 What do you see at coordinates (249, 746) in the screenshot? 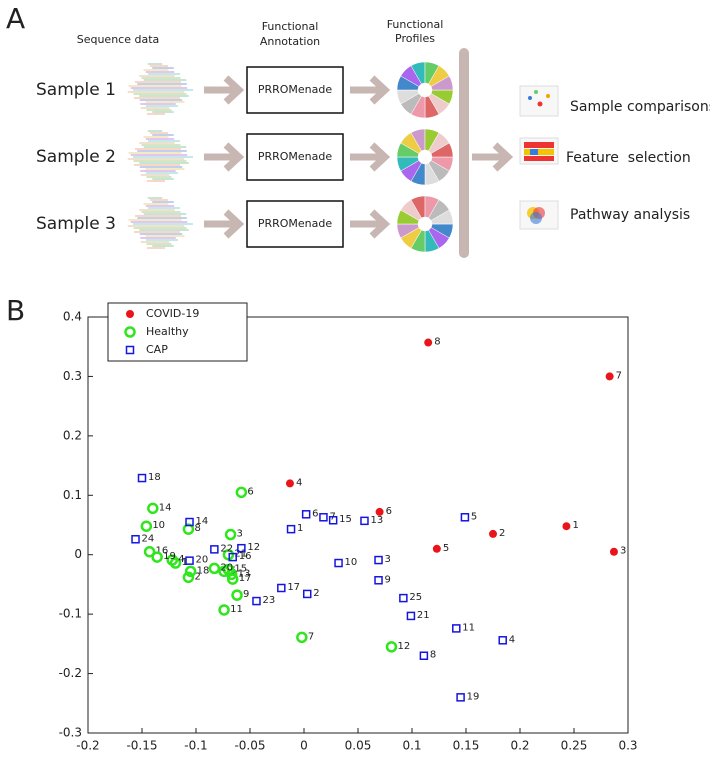
I see `x-tick-label: -0.05` at bounding box center [249, 746].